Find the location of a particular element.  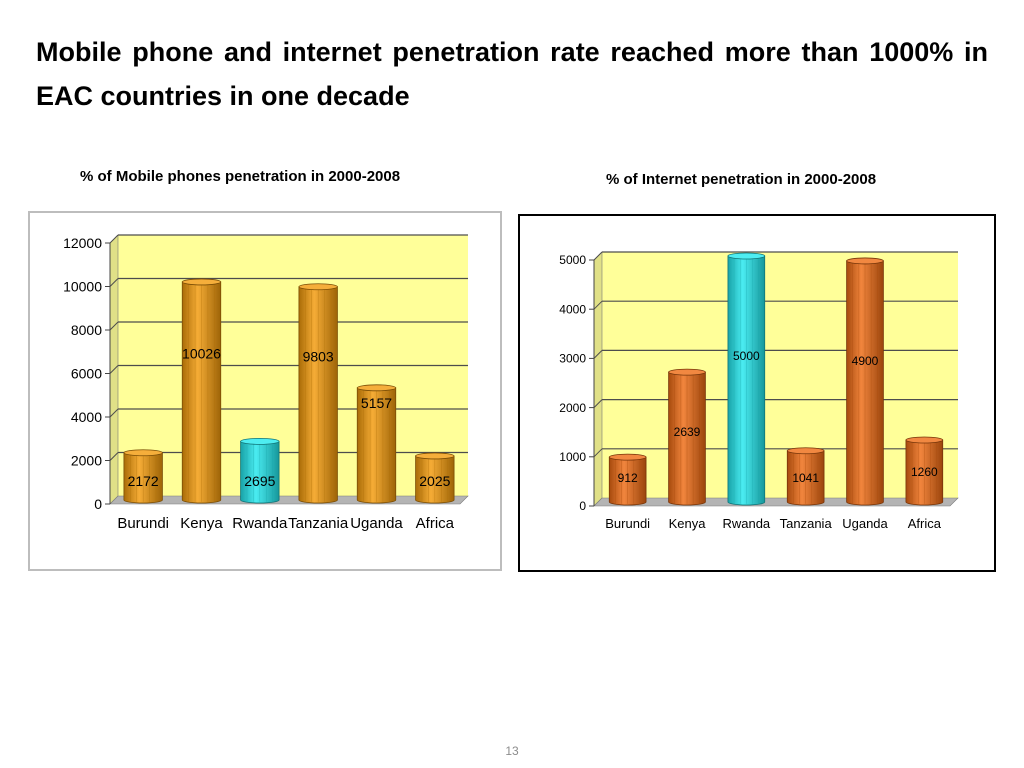

internet-ytick-label: 4000 is located at coordinates (572, 309).